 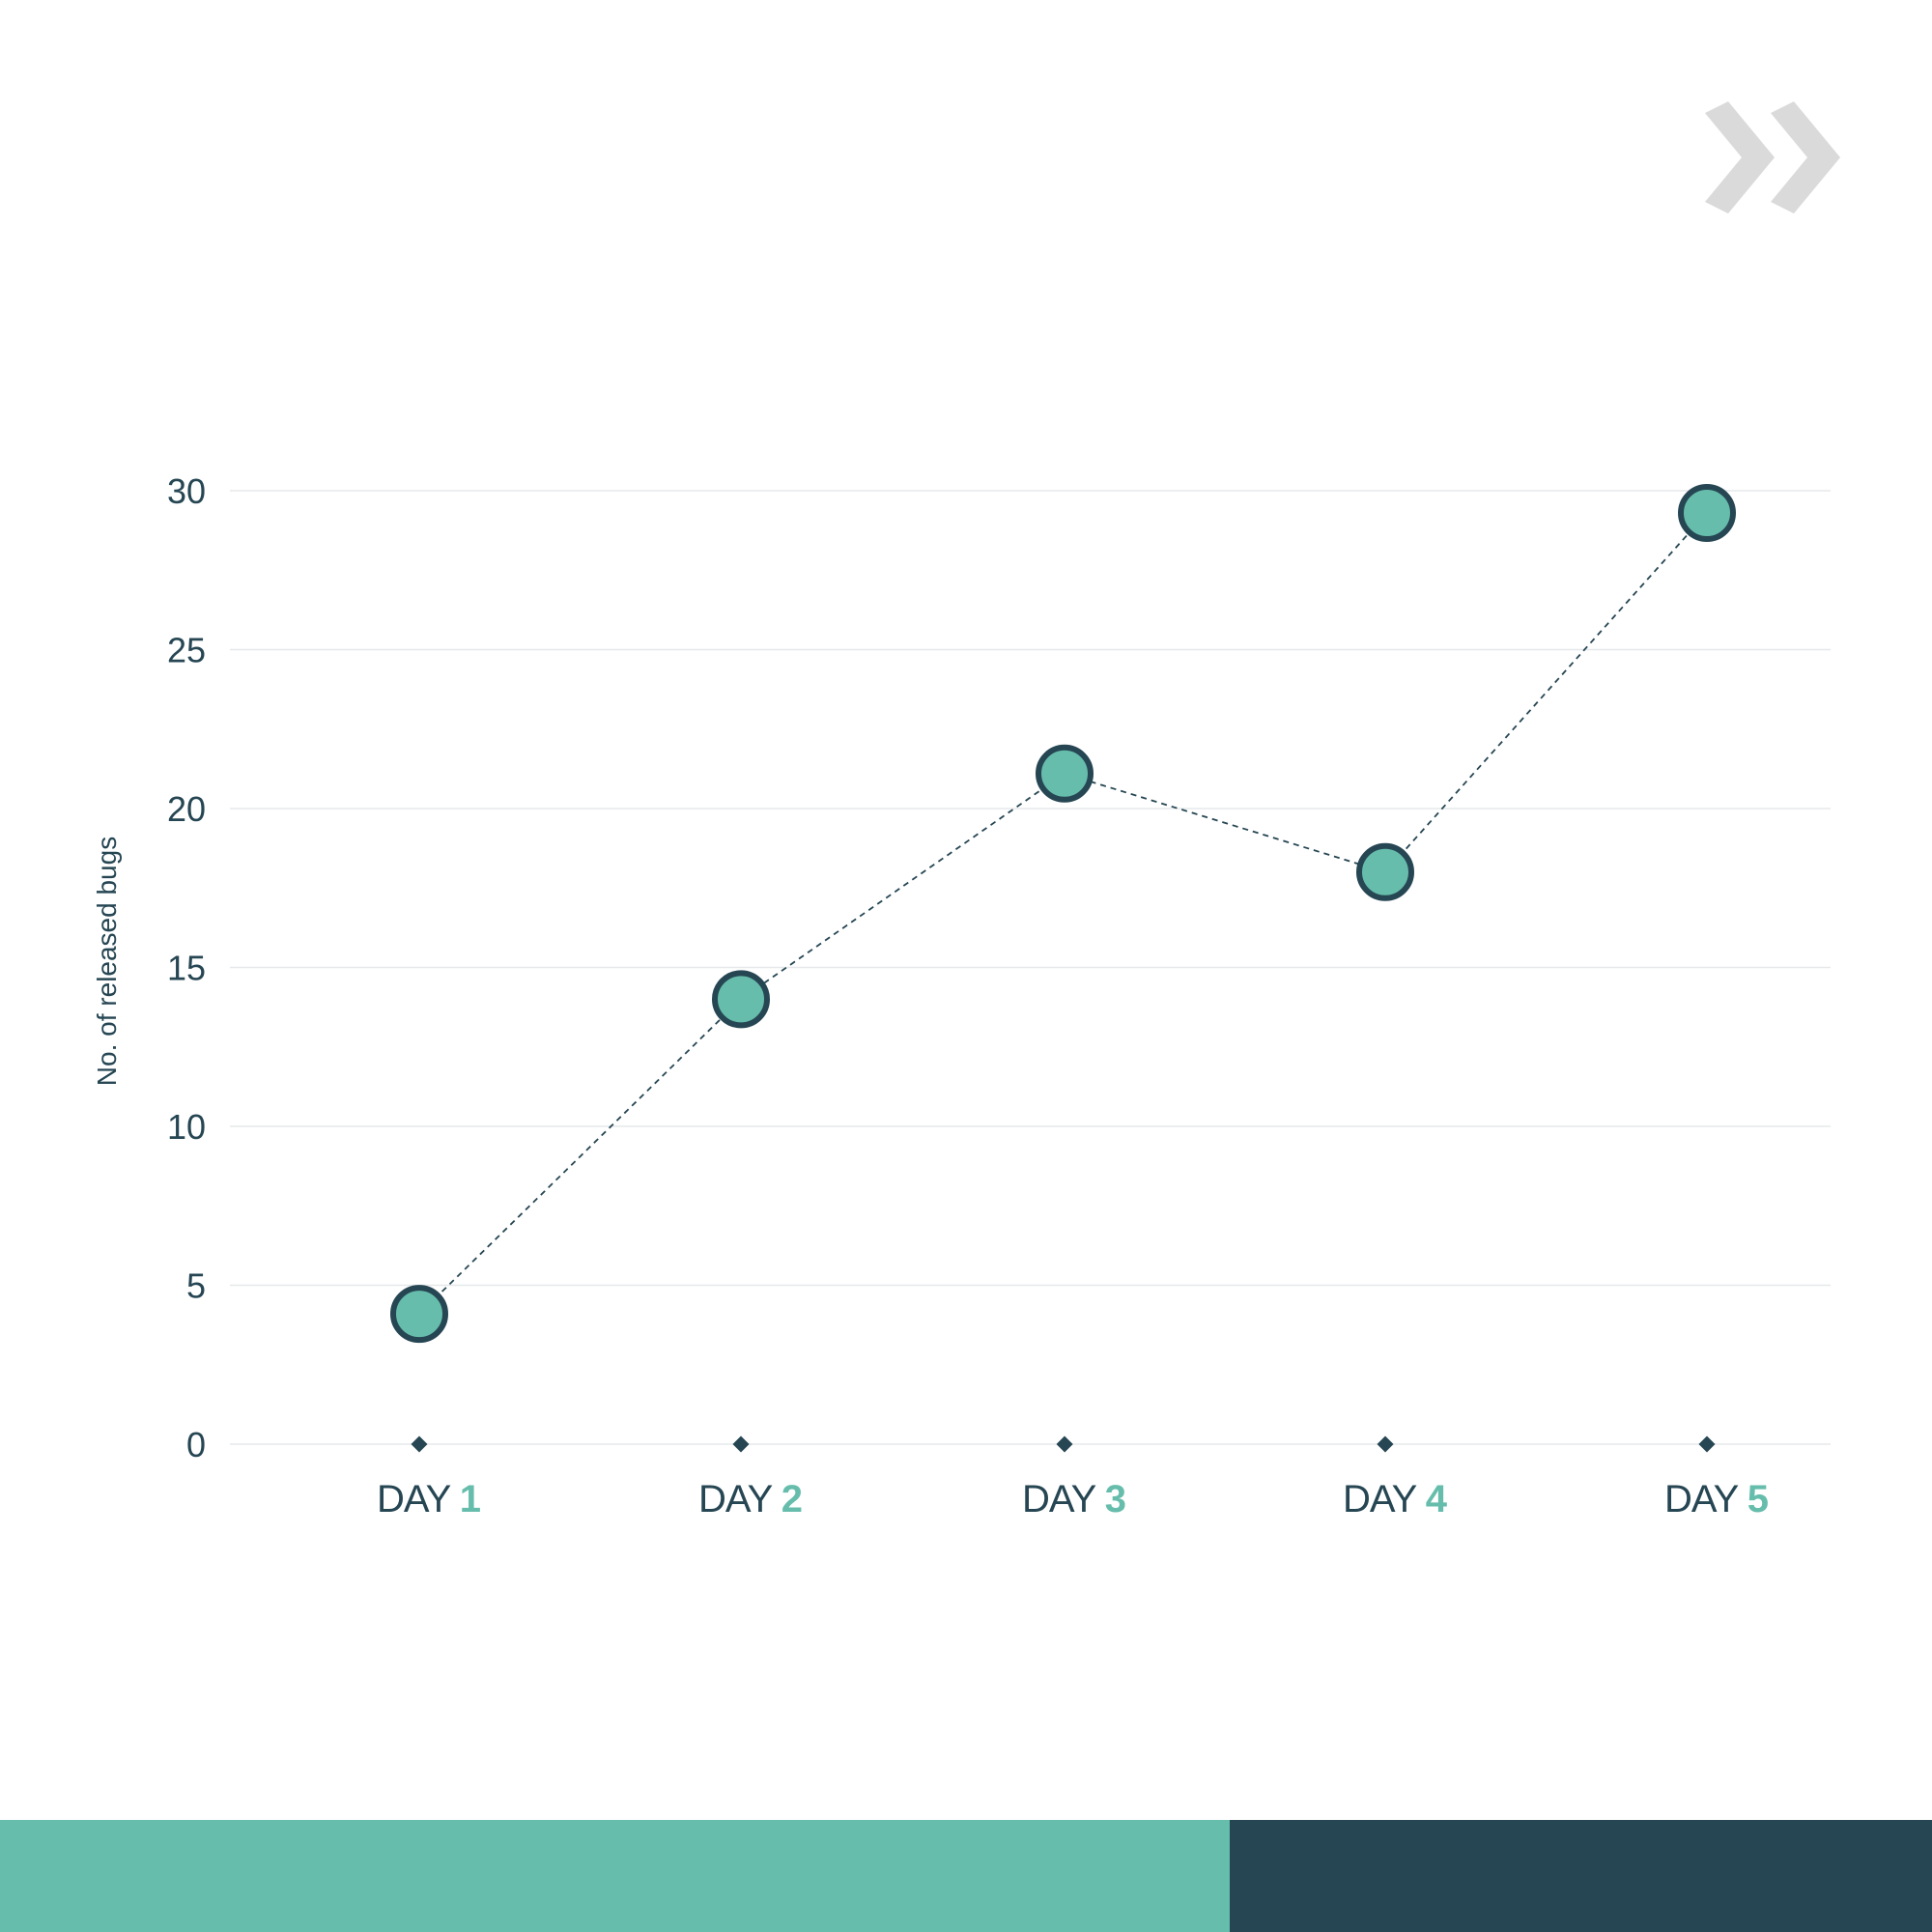 What do you see at coordinates (186, 1127) in the screenshot?
I see `y-tick-label: 10` at bounding box center [186, 1127].